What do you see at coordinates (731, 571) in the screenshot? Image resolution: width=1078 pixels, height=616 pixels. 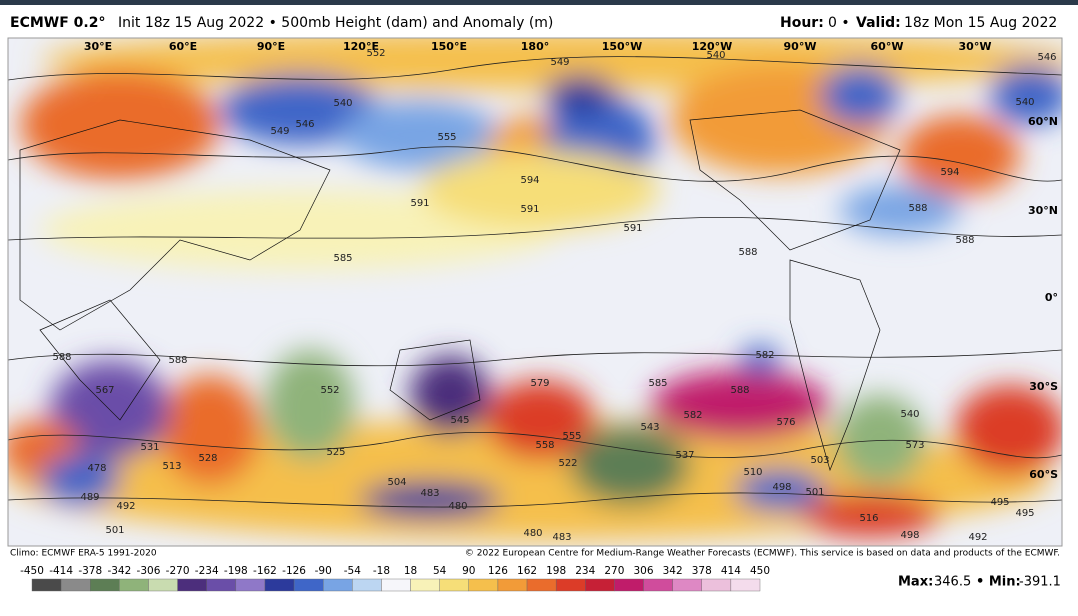 I see `colorbar-tick-label: 414` at bounding box center [731, 571].